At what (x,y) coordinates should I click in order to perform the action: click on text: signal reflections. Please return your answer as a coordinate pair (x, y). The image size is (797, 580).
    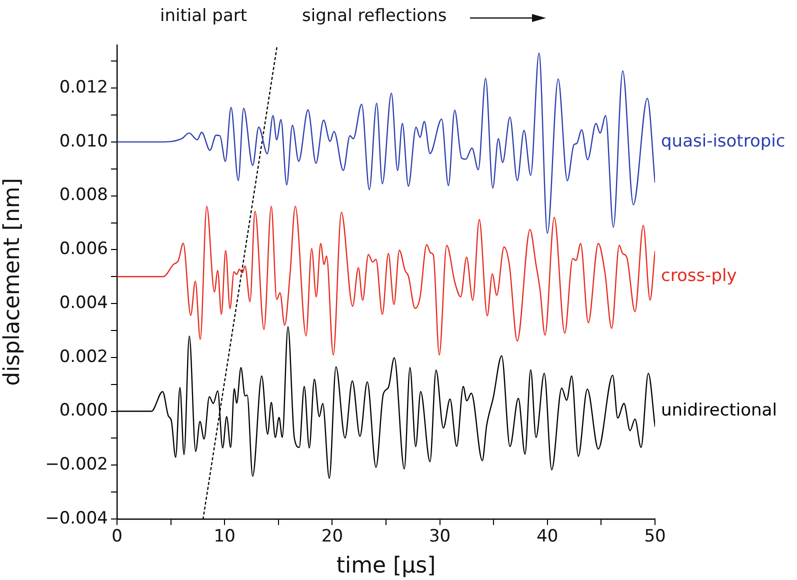
    Looking at the image, I should click on (374, 16).